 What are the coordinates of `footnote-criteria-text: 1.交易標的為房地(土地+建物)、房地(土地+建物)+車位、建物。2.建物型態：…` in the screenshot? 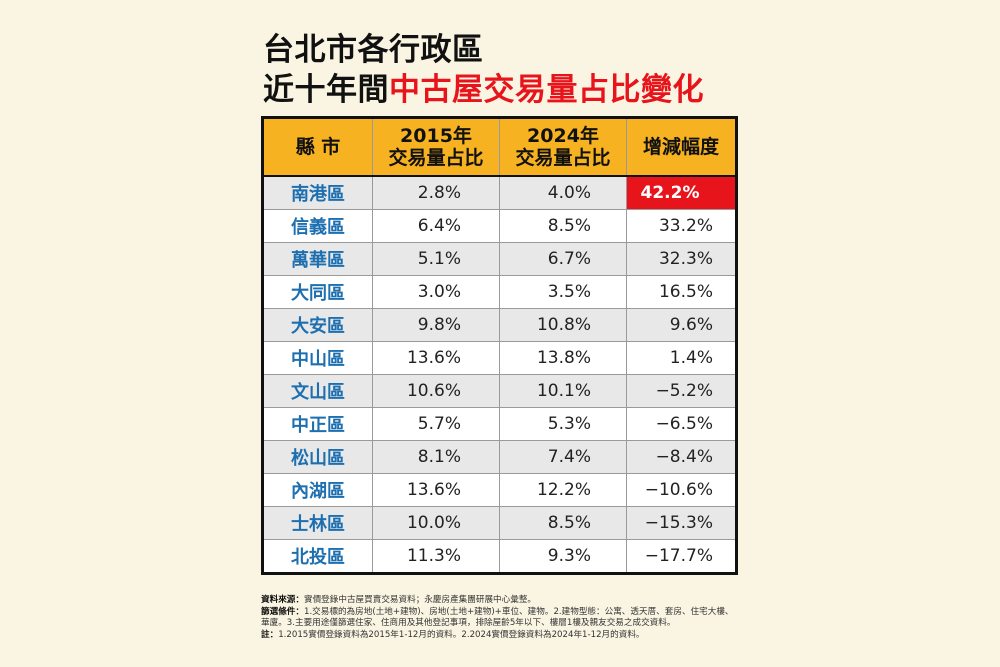 It's located at (497, 617).